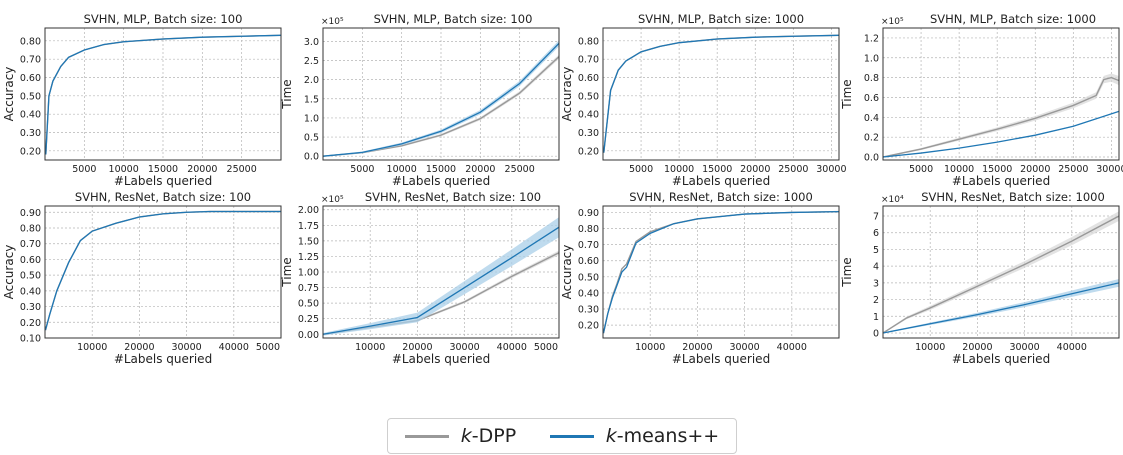  What do you see at coordinates (876, 267) in the screenshot?
I see `y-tick-label: 4` at bounding box center [876, 267].